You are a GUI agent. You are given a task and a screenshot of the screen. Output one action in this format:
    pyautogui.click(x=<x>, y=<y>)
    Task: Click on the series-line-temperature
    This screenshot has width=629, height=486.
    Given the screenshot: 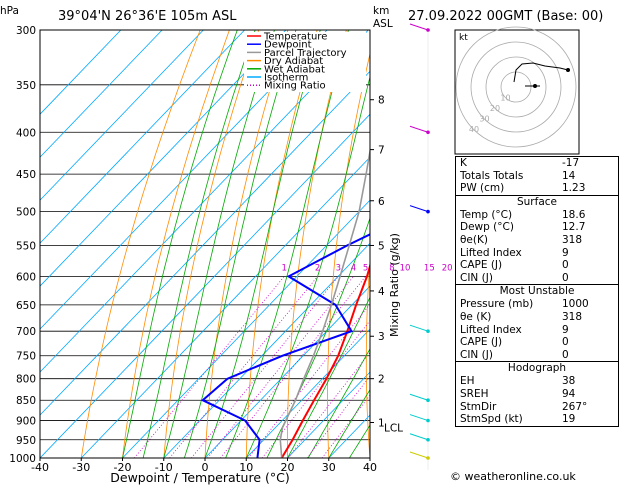 What is the action you would take?
    pyautogui.click(x=325, y=360)
    